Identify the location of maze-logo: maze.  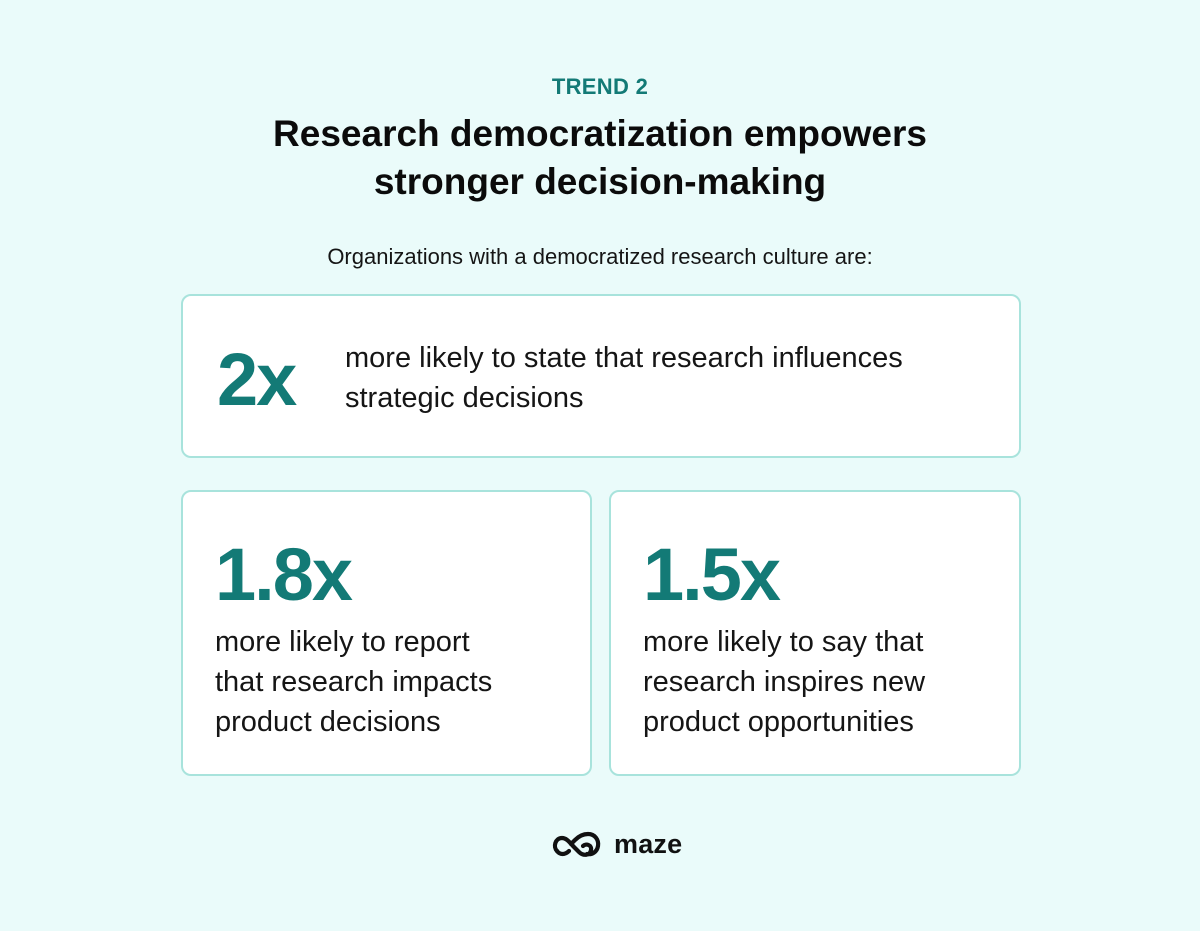
(617, 844).